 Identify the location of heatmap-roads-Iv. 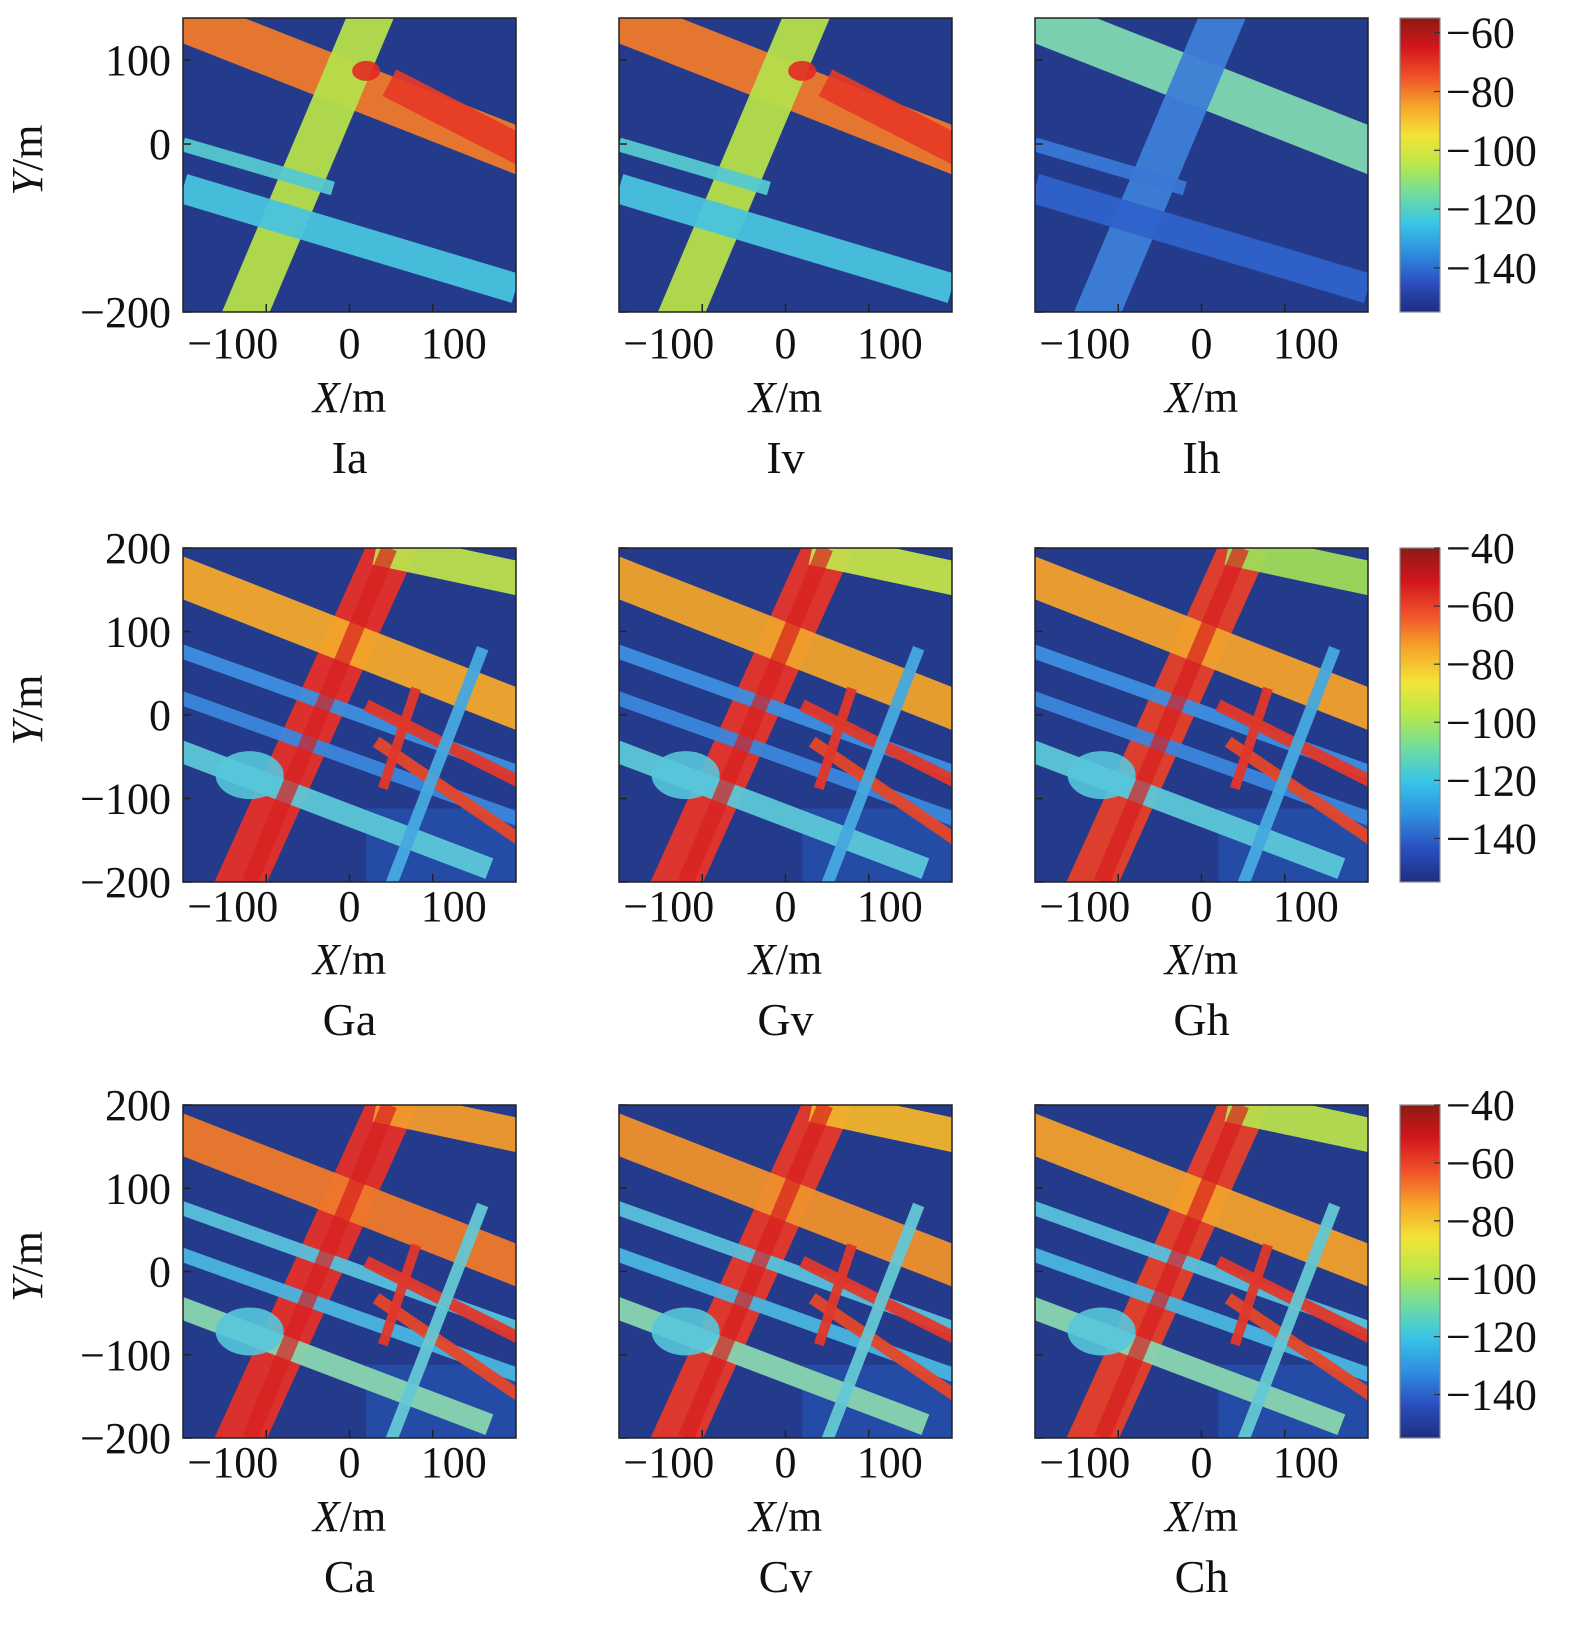
(785, 165).